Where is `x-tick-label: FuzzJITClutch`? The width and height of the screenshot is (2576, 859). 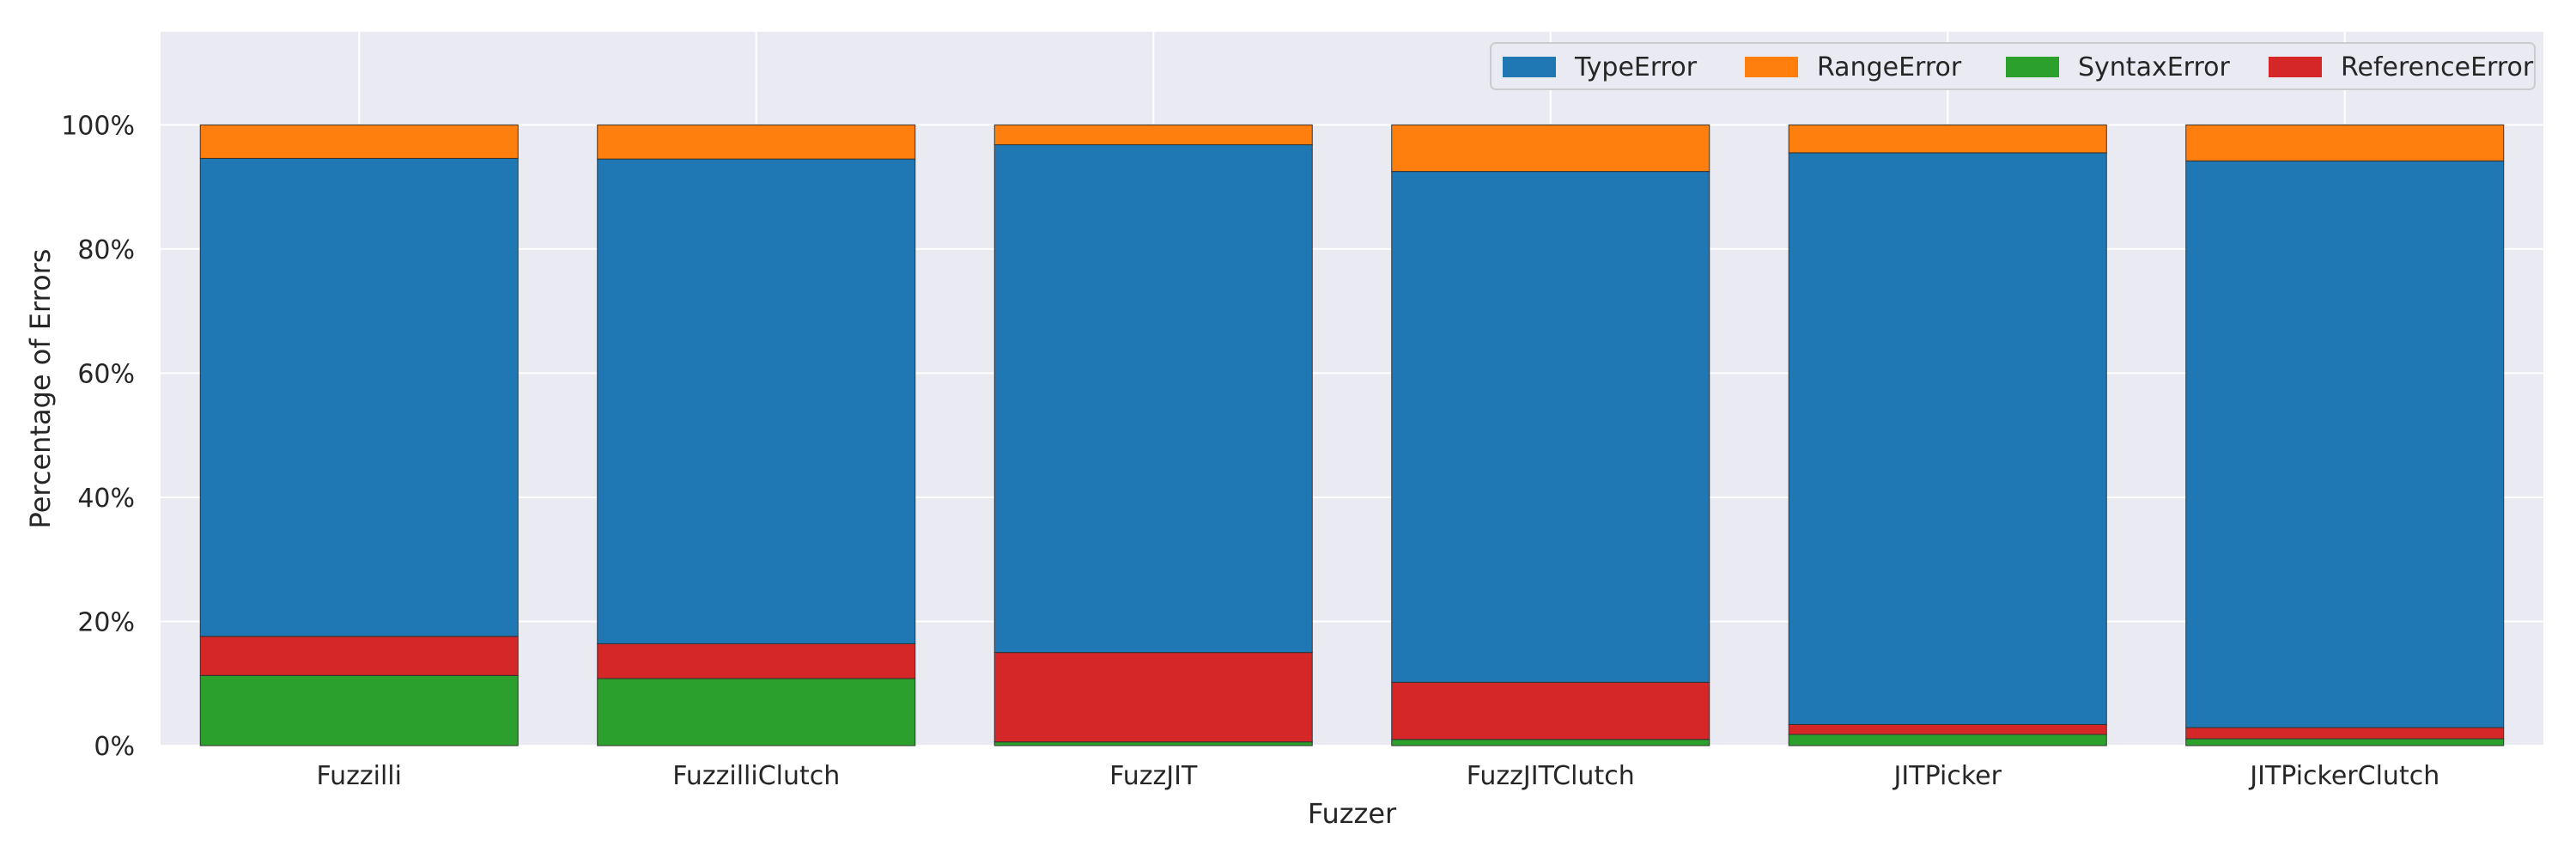 x-tick-label: FuzzJITClutch is located at coordinates (1551, 776).